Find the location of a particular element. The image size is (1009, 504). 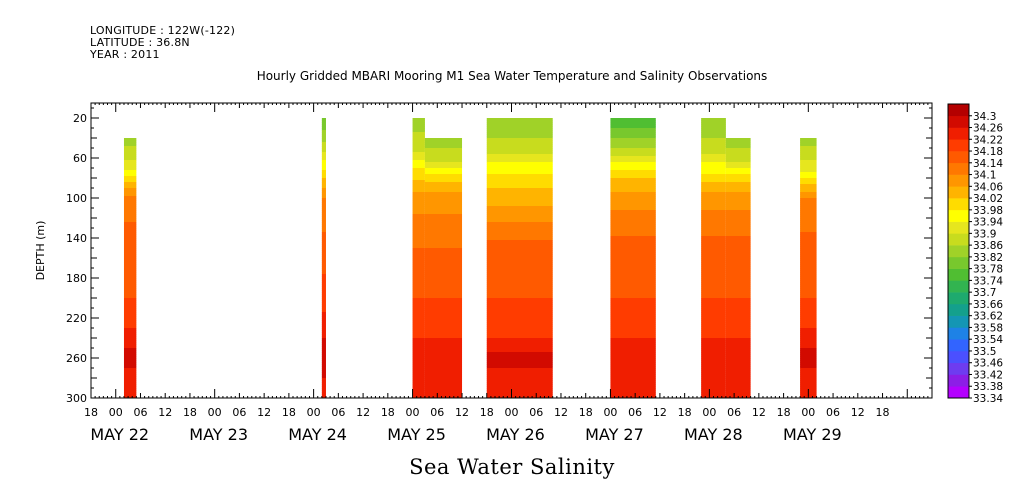

x-hour-label: 12 is located at coordinates (165, 412).